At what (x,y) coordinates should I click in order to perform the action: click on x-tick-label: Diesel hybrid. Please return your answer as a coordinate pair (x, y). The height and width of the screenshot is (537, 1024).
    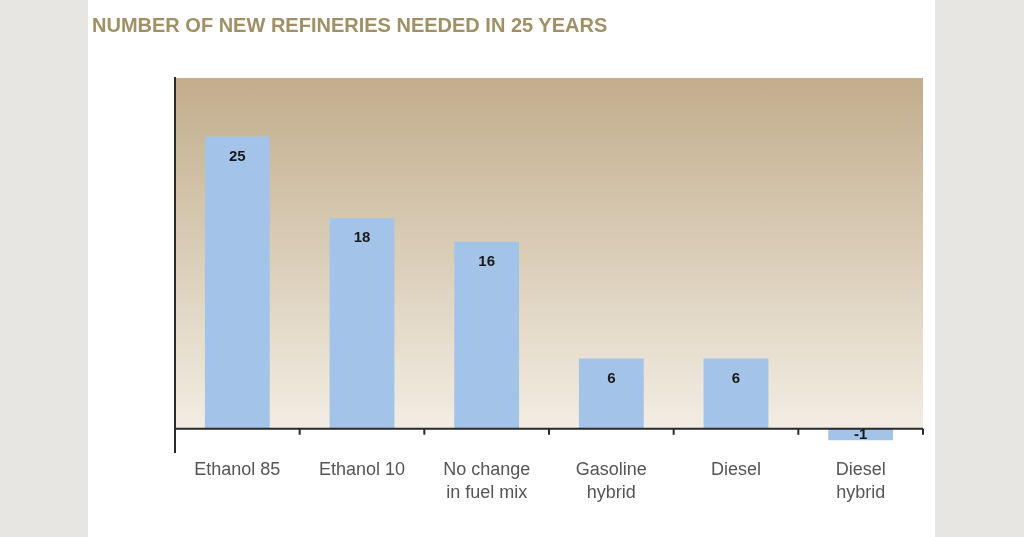
    Looking at the image, I should click on (860, 480).